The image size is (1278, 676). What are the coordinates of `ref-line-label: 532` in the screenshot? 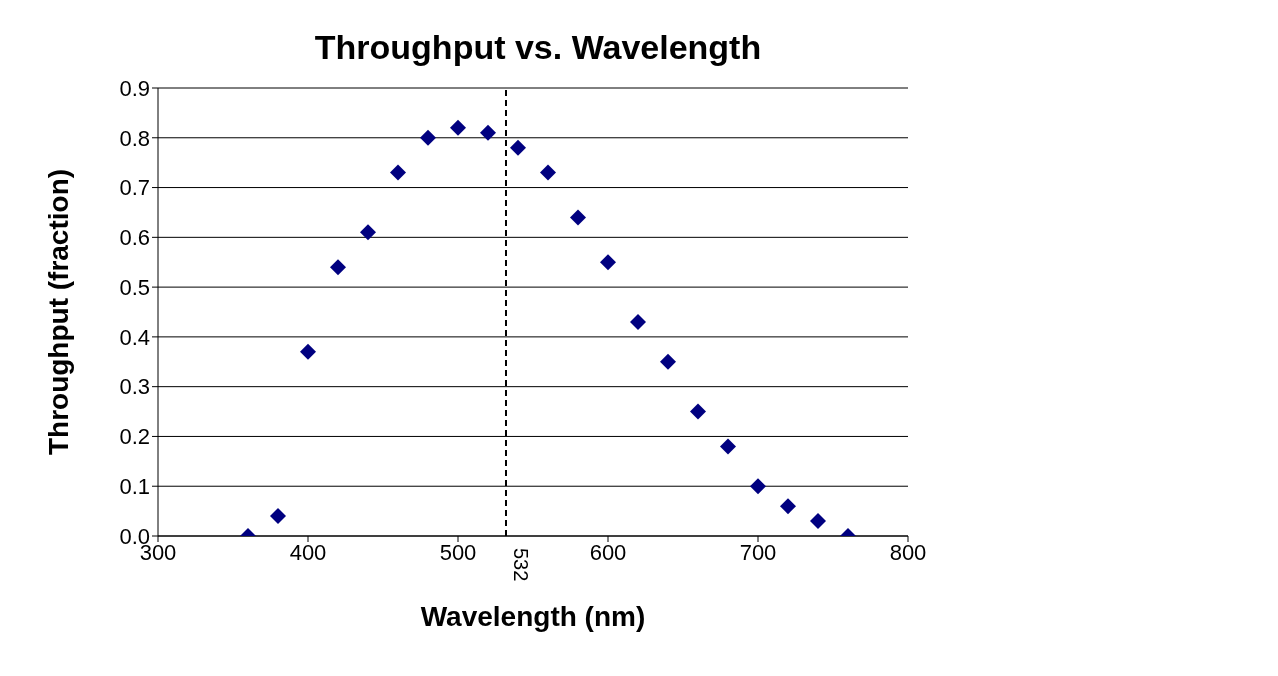 It's located at (521, 565).